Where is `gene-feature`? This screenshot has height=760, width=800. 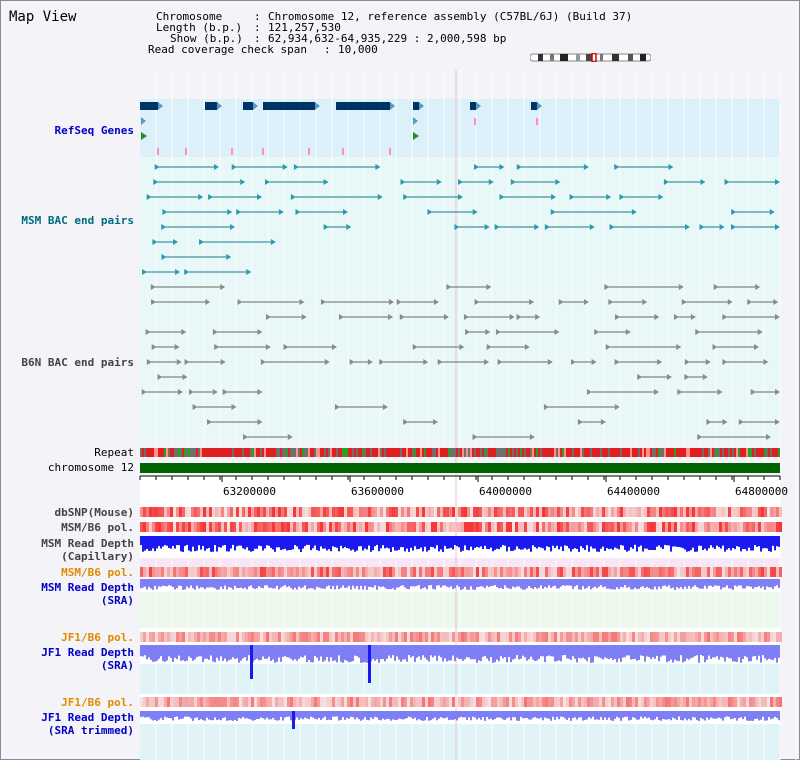
gene-feature is located at coordinates (211, 106).